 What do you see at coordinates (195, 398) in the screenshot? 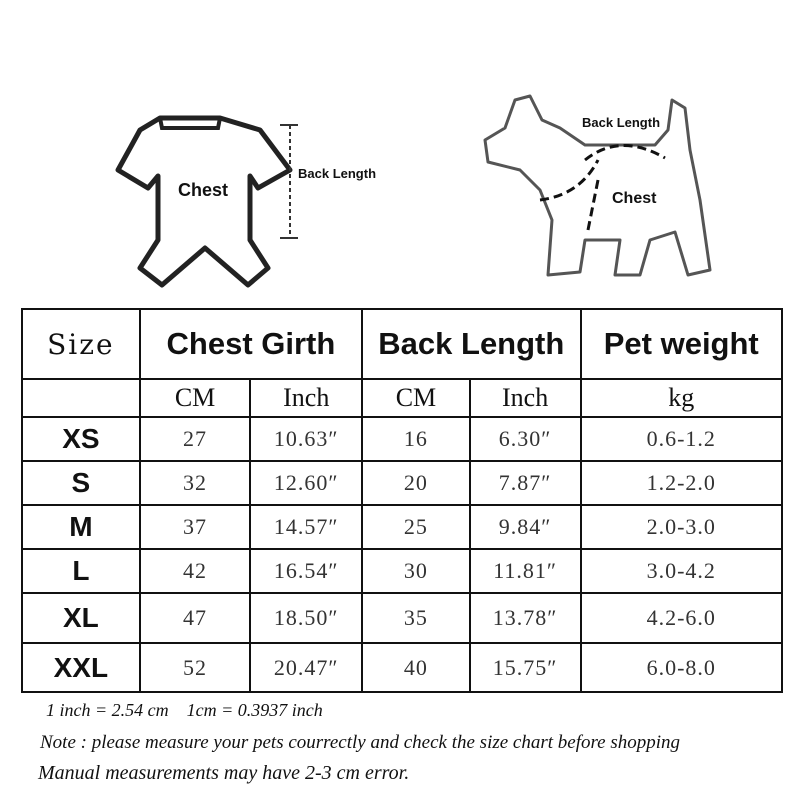
I see `unit-chest-cm: CM` at bounding box center [195, 398].